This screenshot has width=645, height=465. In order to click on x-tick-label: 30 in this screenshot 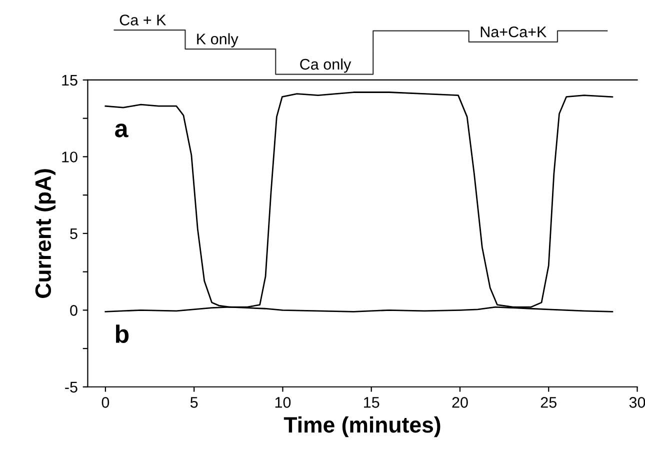, I will do `click(637, 402)`.